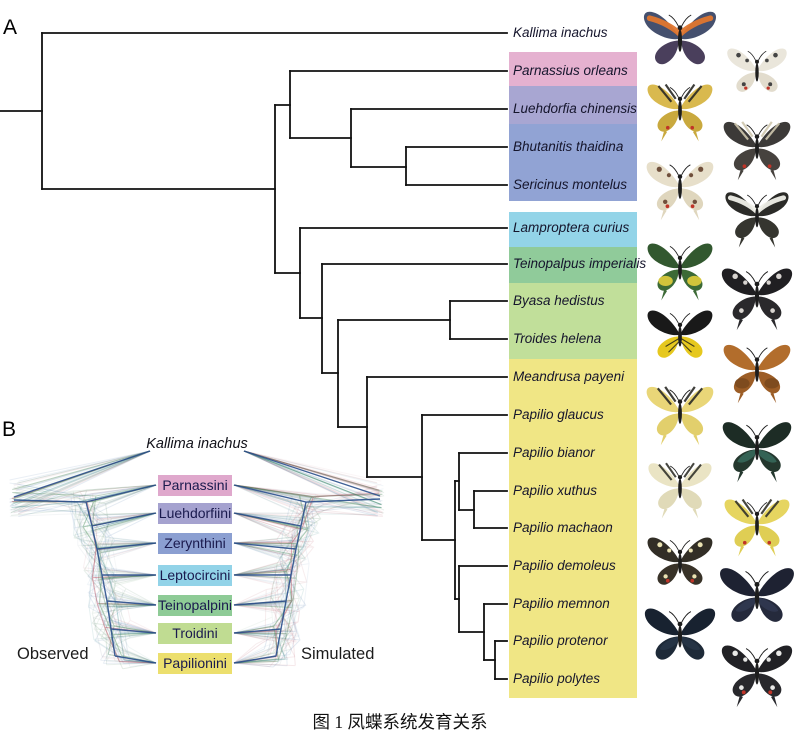 The image size is (800, 740). Describe the element at coordinates (559, 300) in the screenshot. I see `species-label-byasa-hedistus: Byasa hedistus` at that location.